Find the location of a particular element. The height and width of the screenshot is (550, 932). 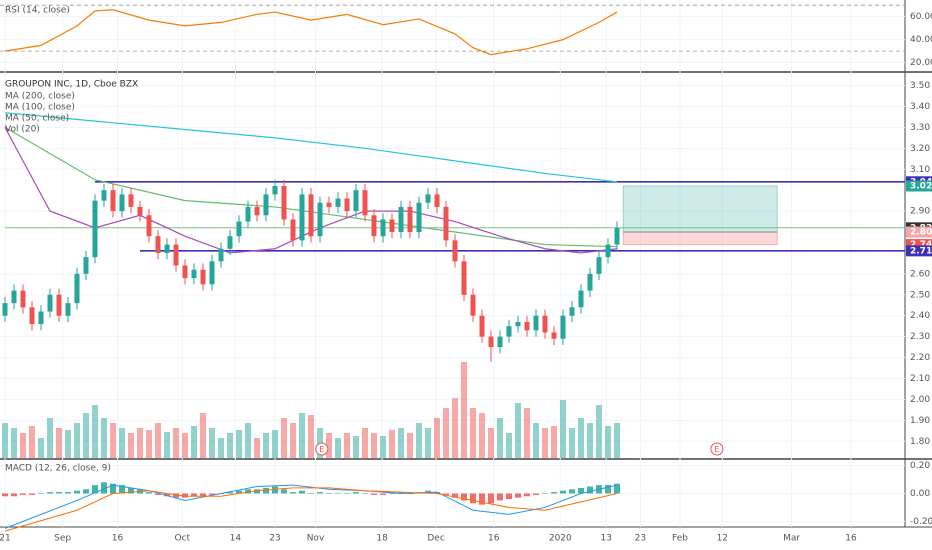

x-tick-label: Sep is located at coordinates (62, 539).